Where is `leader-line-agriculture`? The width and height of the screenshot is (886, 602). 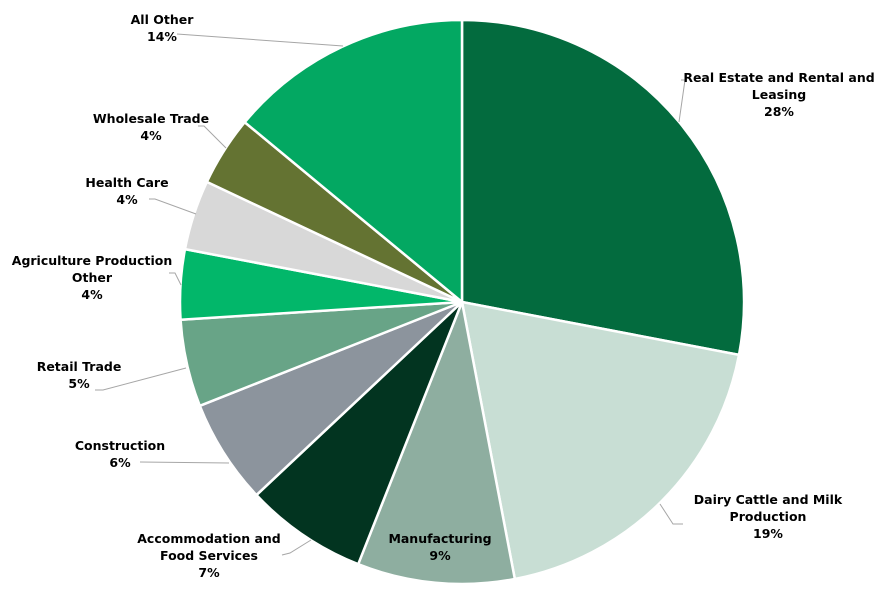
leader-line-agriculture is located at coordinates (175, 279).